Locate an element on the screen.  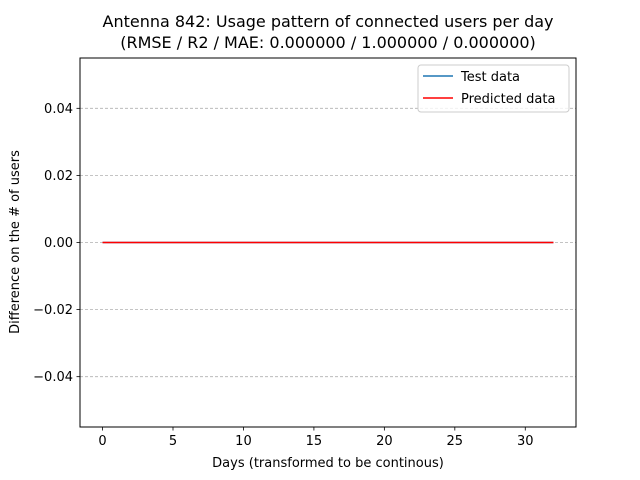
x-axis-ticks: 0 5 10 15 20 25 30 is located at coordinates (316, 438).